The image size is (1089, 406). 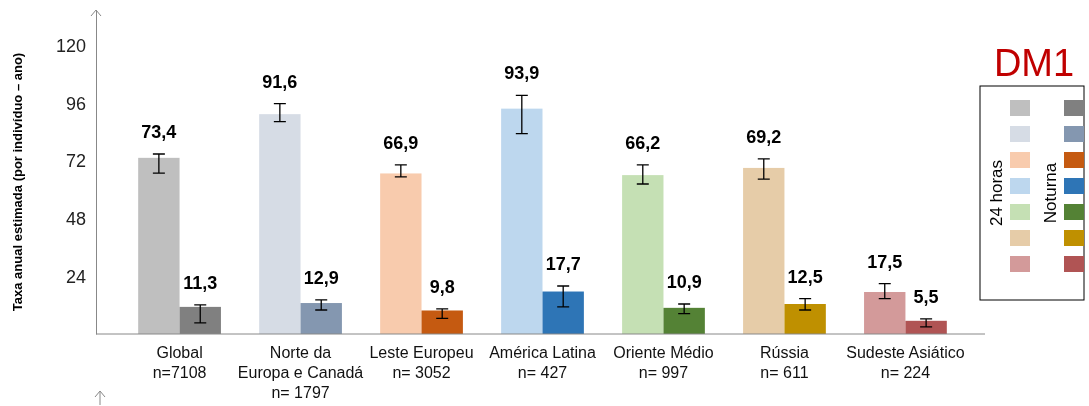 I want to click on y-tick-label: 24, so click(x=75, y=276).